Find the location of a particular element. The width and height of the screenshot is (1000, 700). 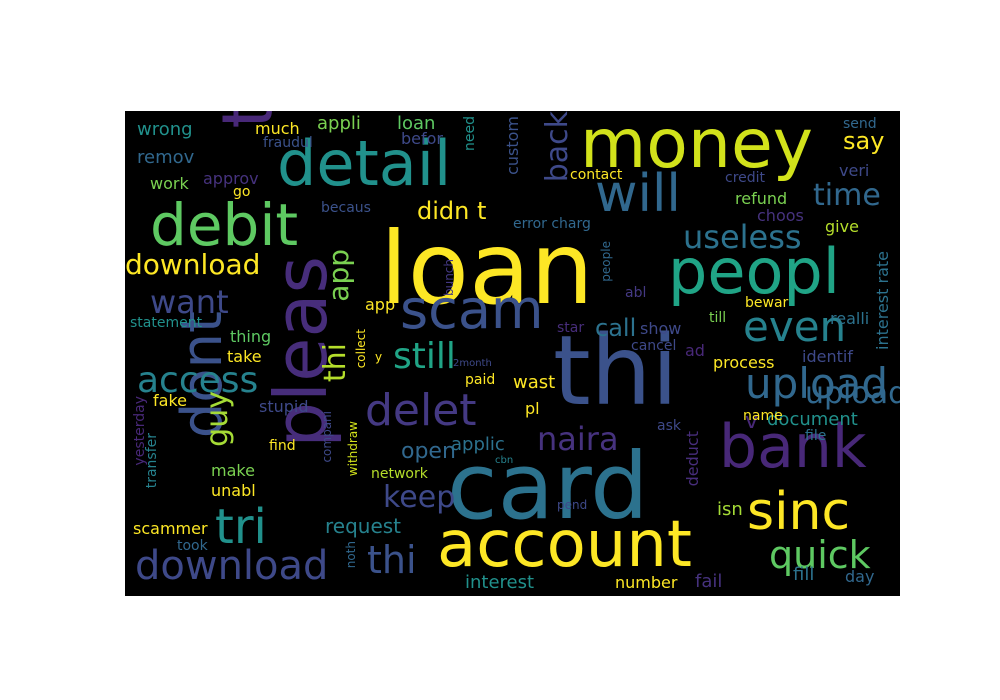

cloud-word: still is located at coordinates (424, 356).